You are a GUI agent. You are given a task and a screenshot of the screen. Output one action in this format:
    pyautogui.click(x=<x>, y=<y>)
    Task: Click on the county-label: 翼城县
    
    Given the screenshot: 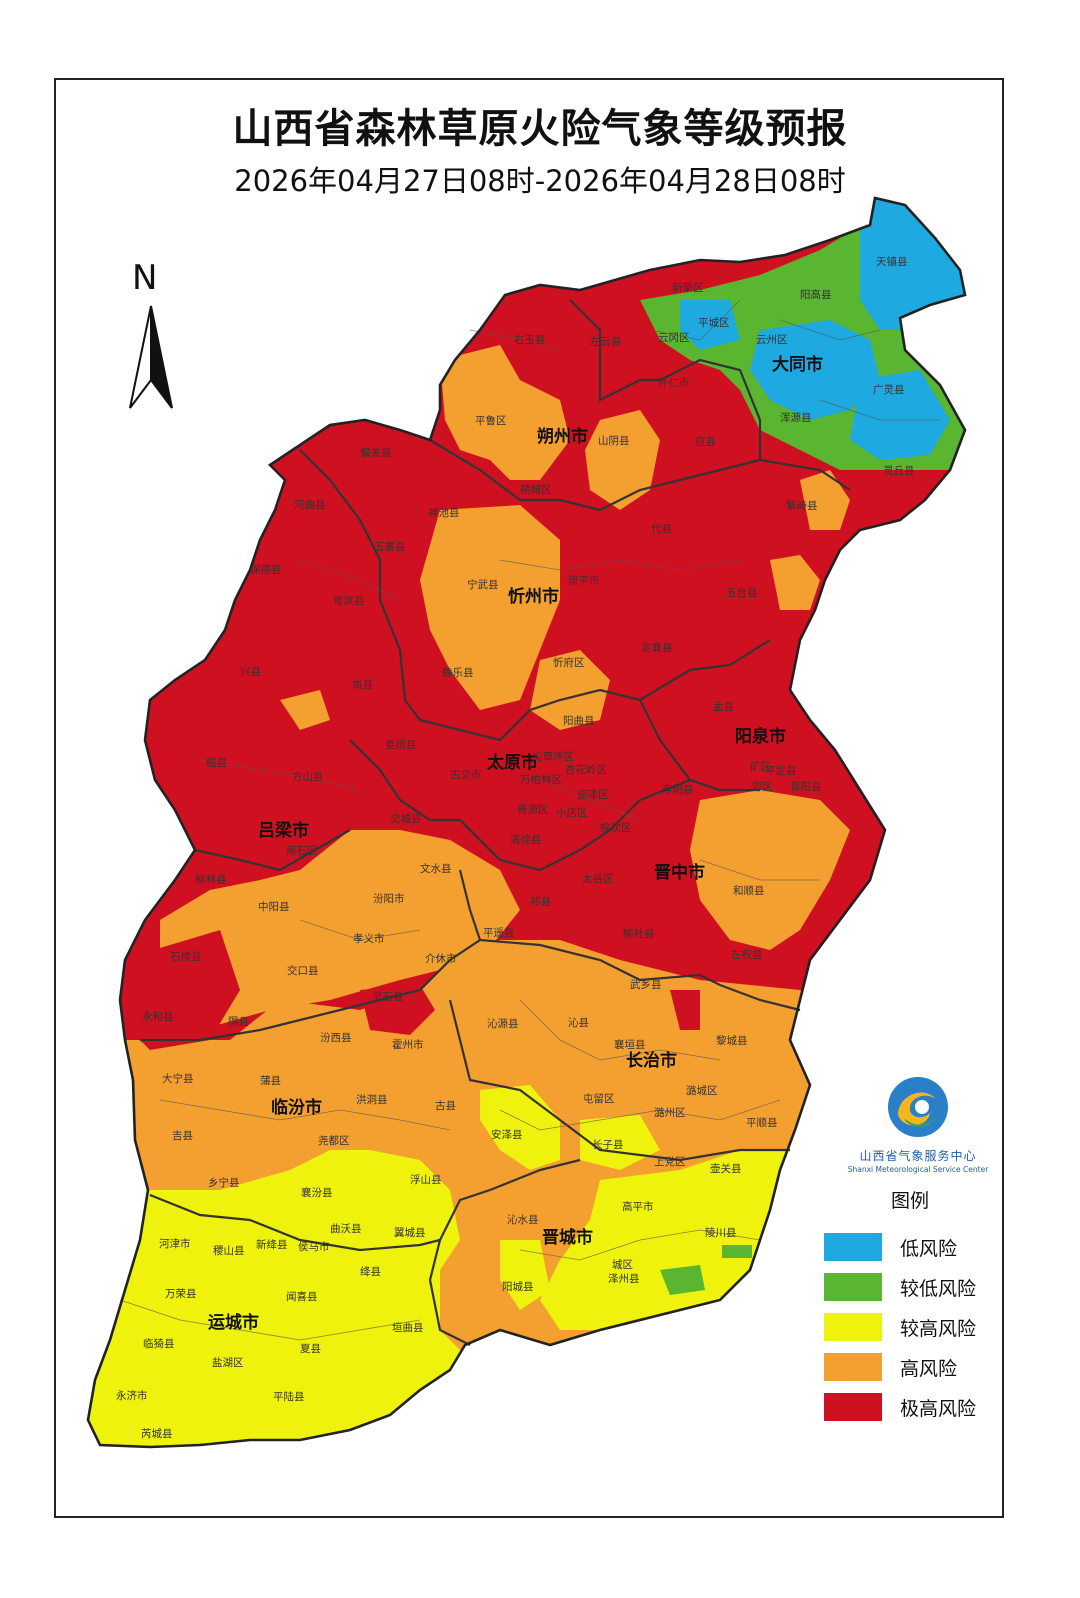 What is the action you would take?
    pyautogui.click(x=410, y=1233)
    